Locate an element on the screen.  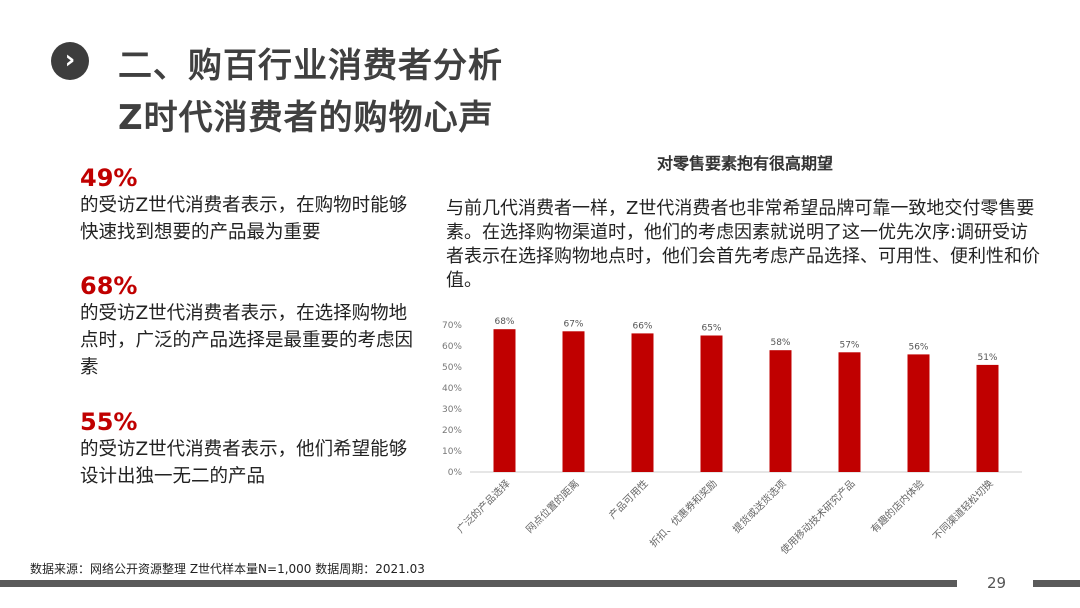
data-label: 51% is located at coordinates (987, 358).